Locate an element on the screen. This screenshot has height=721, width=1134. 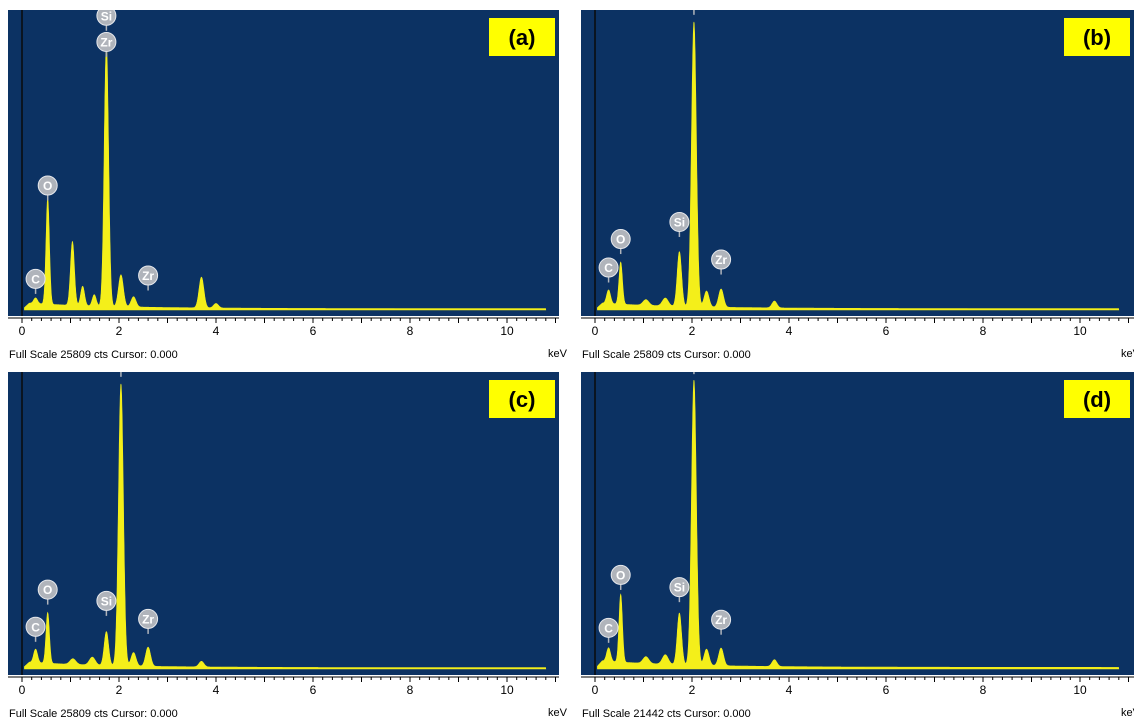
panel-label: (b) is located at coordinates (1097, 37).